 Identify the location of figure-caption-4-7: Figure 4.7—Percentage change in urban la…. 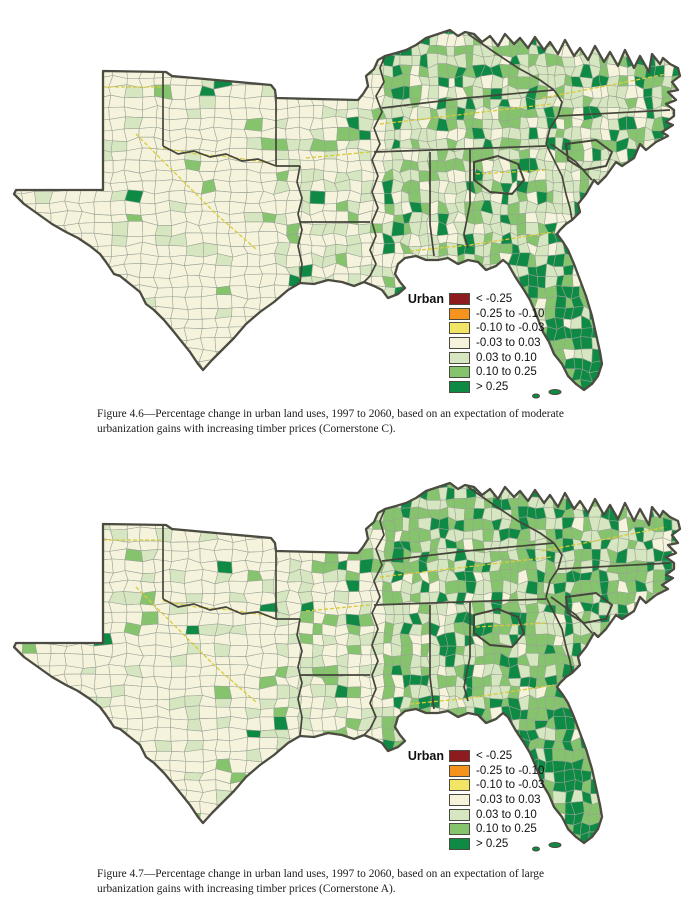
(321, 882).